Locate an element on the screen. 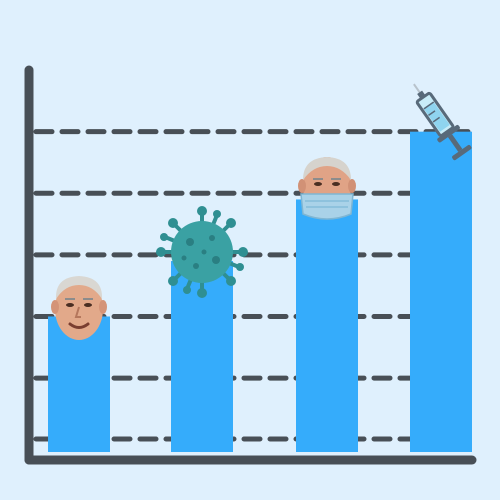  masked-face-icon is located at coordinates (327, 188).